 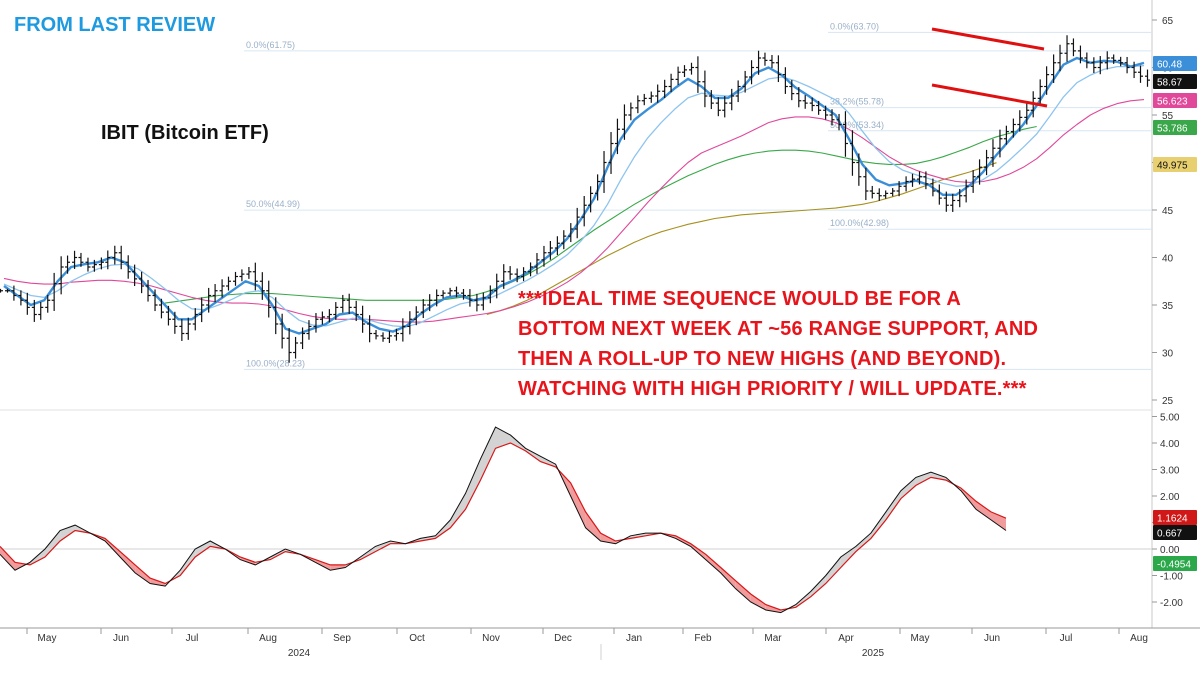 I want to click on oscillator-y-tick-label: 0.00, so click(x=1170, y=550).